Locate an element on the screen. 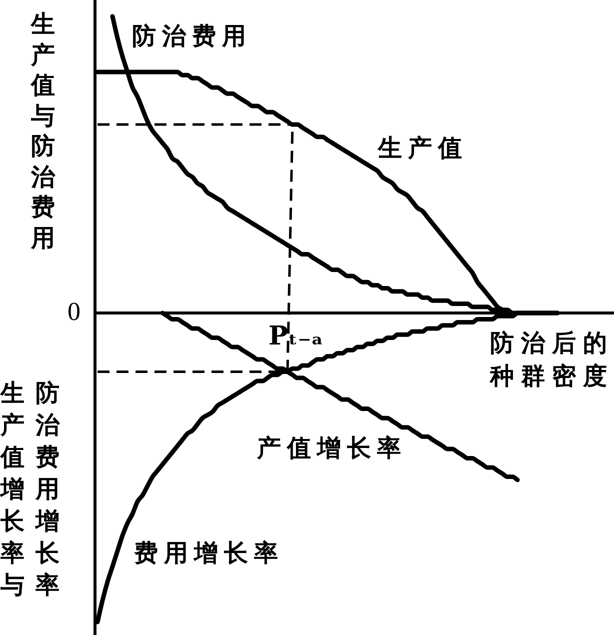 This screenshot has height=639, width=614. text: 0 is located at coordinates (74, 311).